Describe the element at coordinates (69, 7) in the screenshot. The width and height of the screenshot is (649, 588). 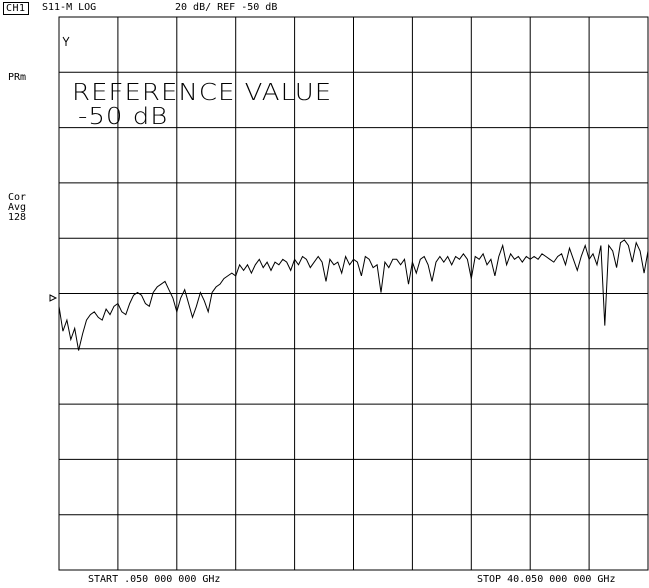
I see `measurement-label: S11-M LOG` at that location.